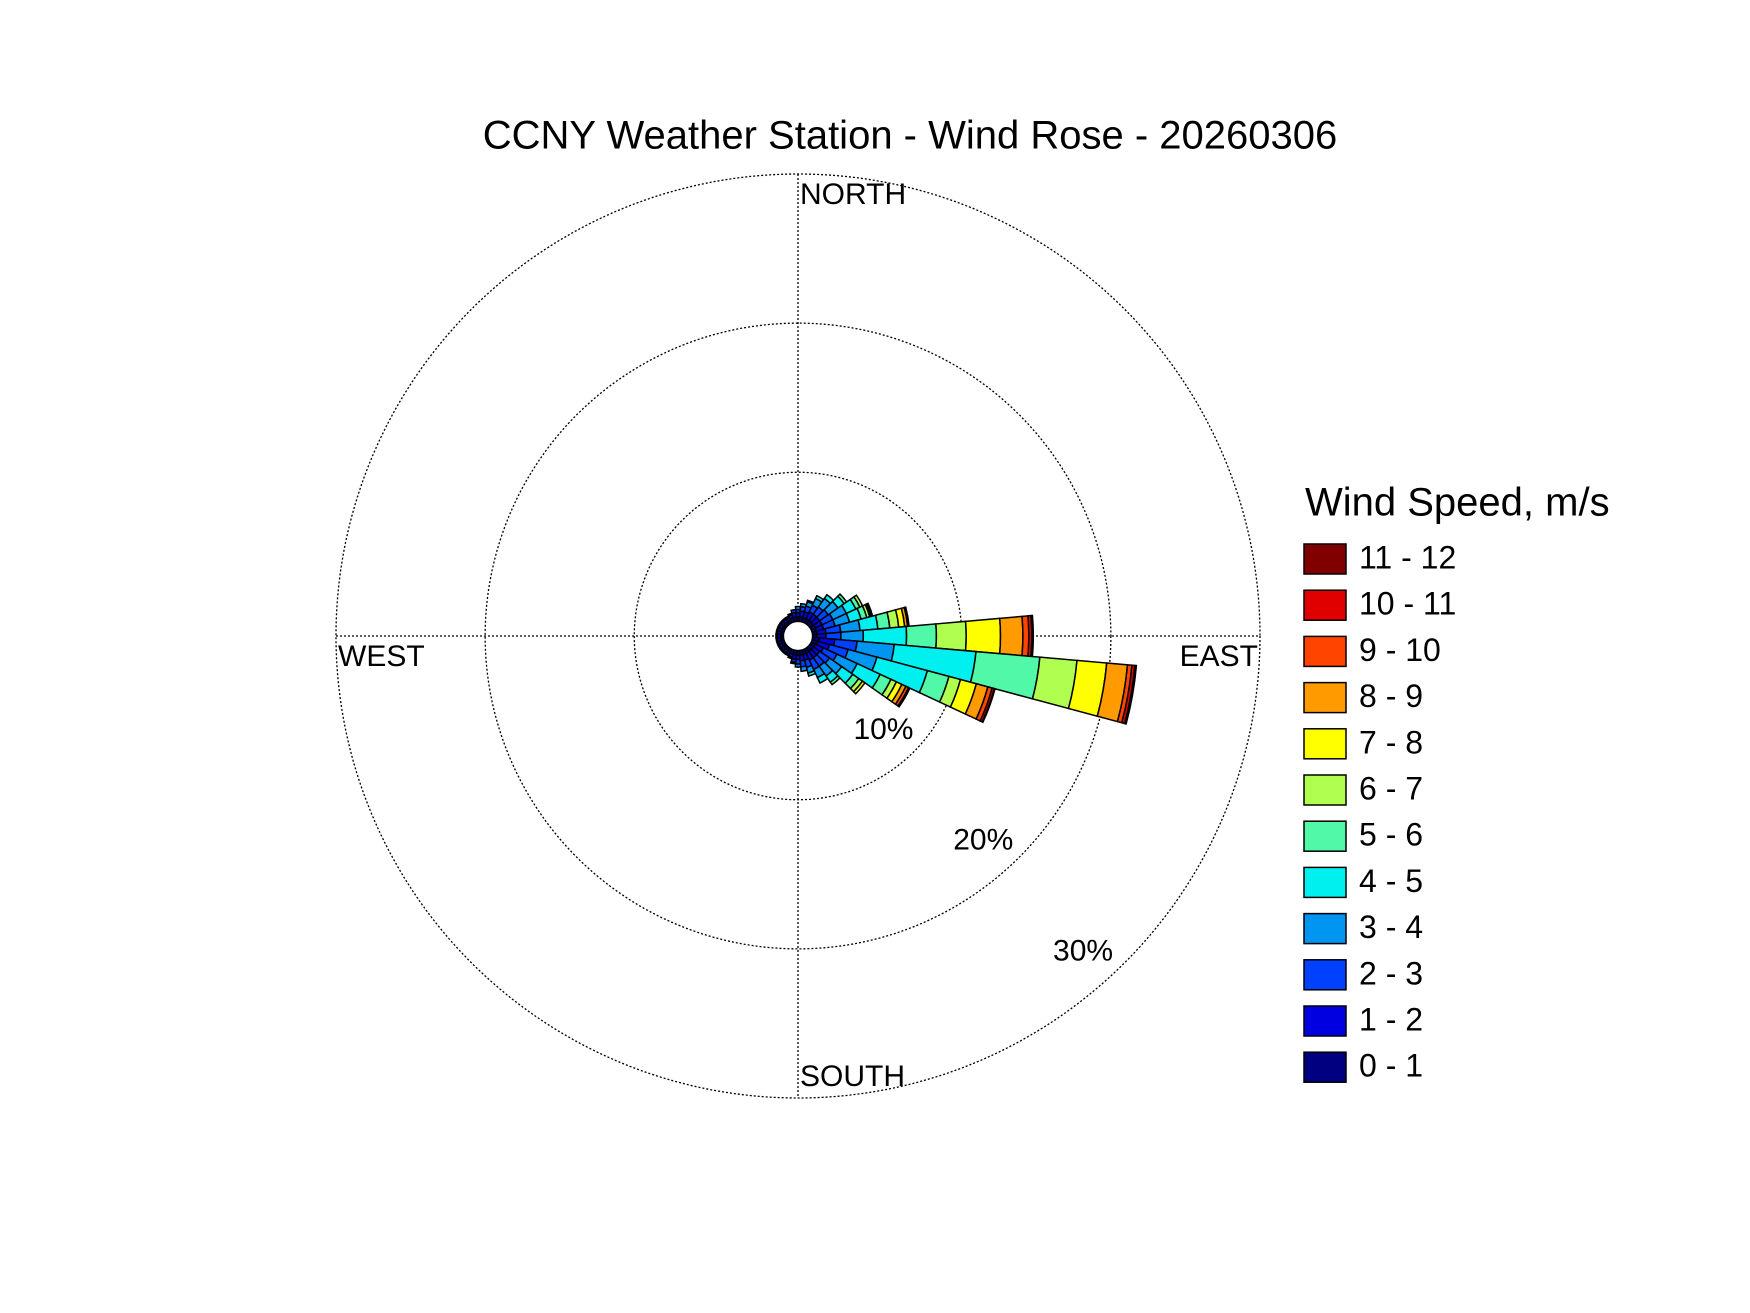 Image resolution: width=1750 pixels, height=1313 pixels. I want to click on legend-label: 9 - 10, so click(1400, 650).